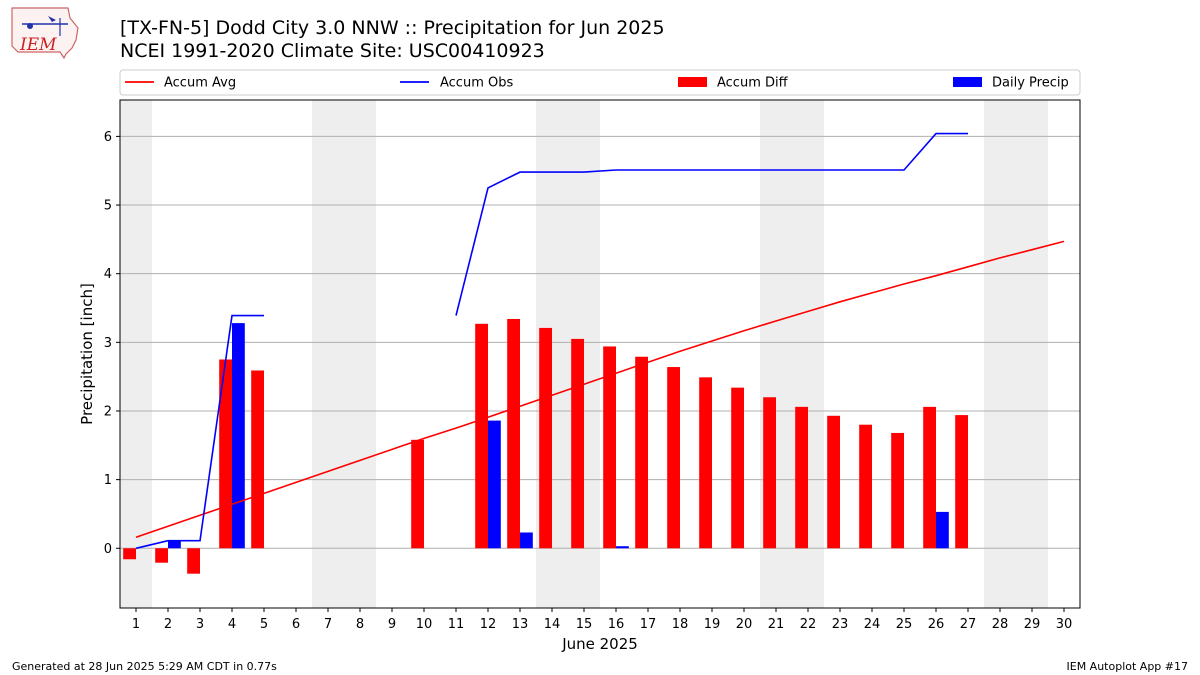  What do you see at coordinates (904, 624) in the screenshot?
I see `x-tick-label: 25` at bounding box center [904, 624].